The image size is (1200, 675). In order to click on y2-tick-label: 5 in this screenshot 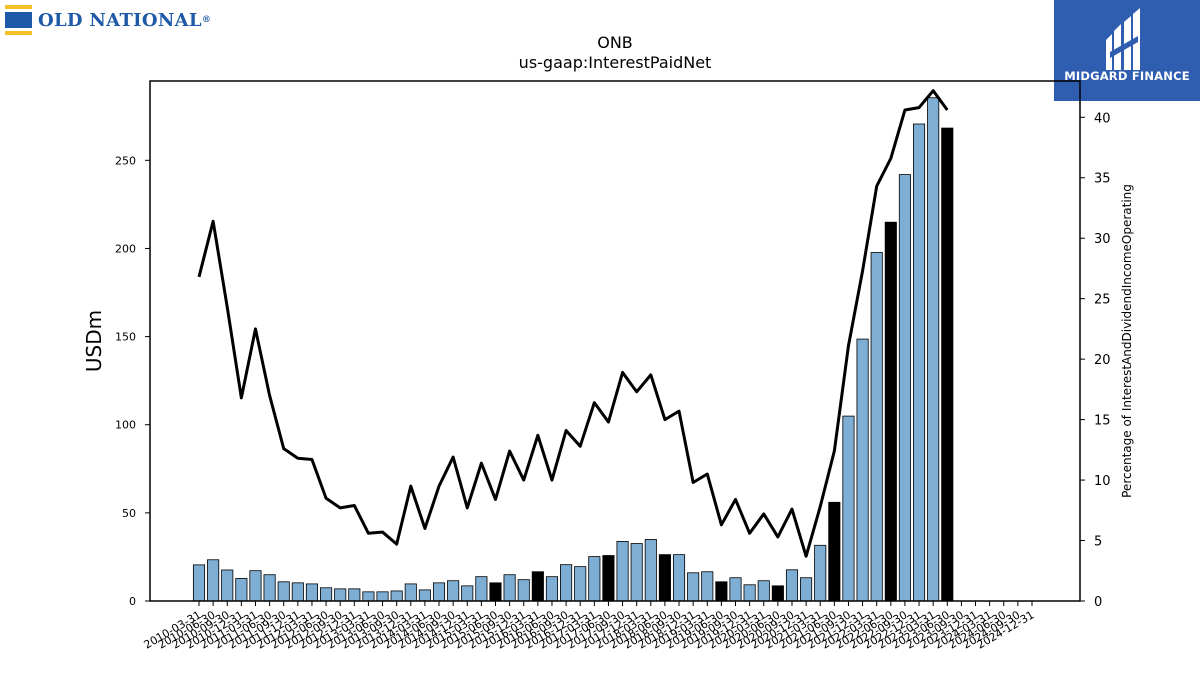, I will do `click(1098, 542)`.